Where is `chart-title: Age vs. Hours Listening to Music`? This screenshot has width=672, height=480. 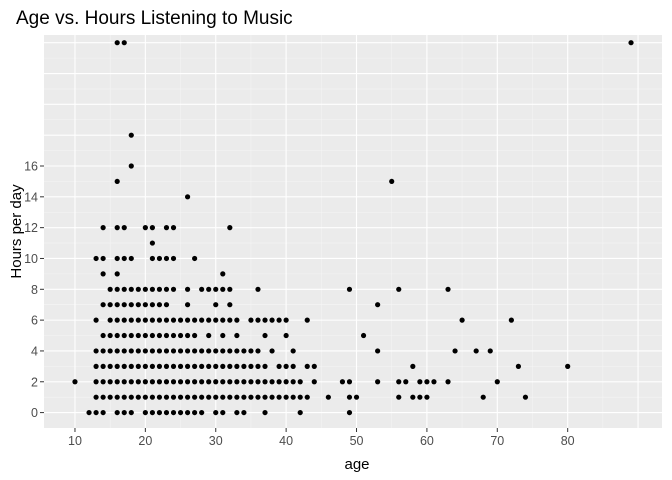
chart-title: Age vs. Hours Listening to Music is located at coordinates (154, 18).